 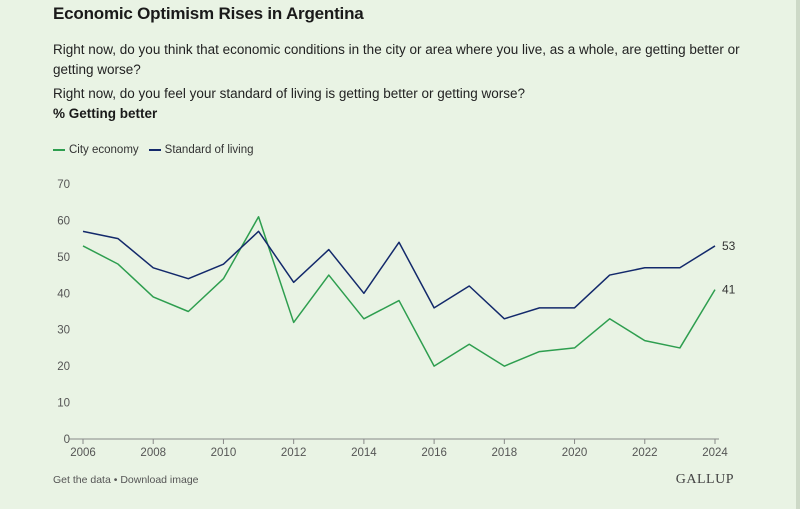 I want to click on x-tick-label: 2020, so click(x=575, y=453).